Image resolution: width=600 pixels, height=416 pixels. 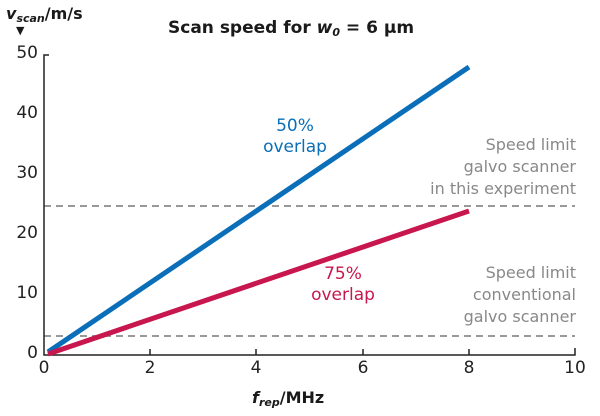 I want to click on x-tick: 8, so click(x=469, y=368).